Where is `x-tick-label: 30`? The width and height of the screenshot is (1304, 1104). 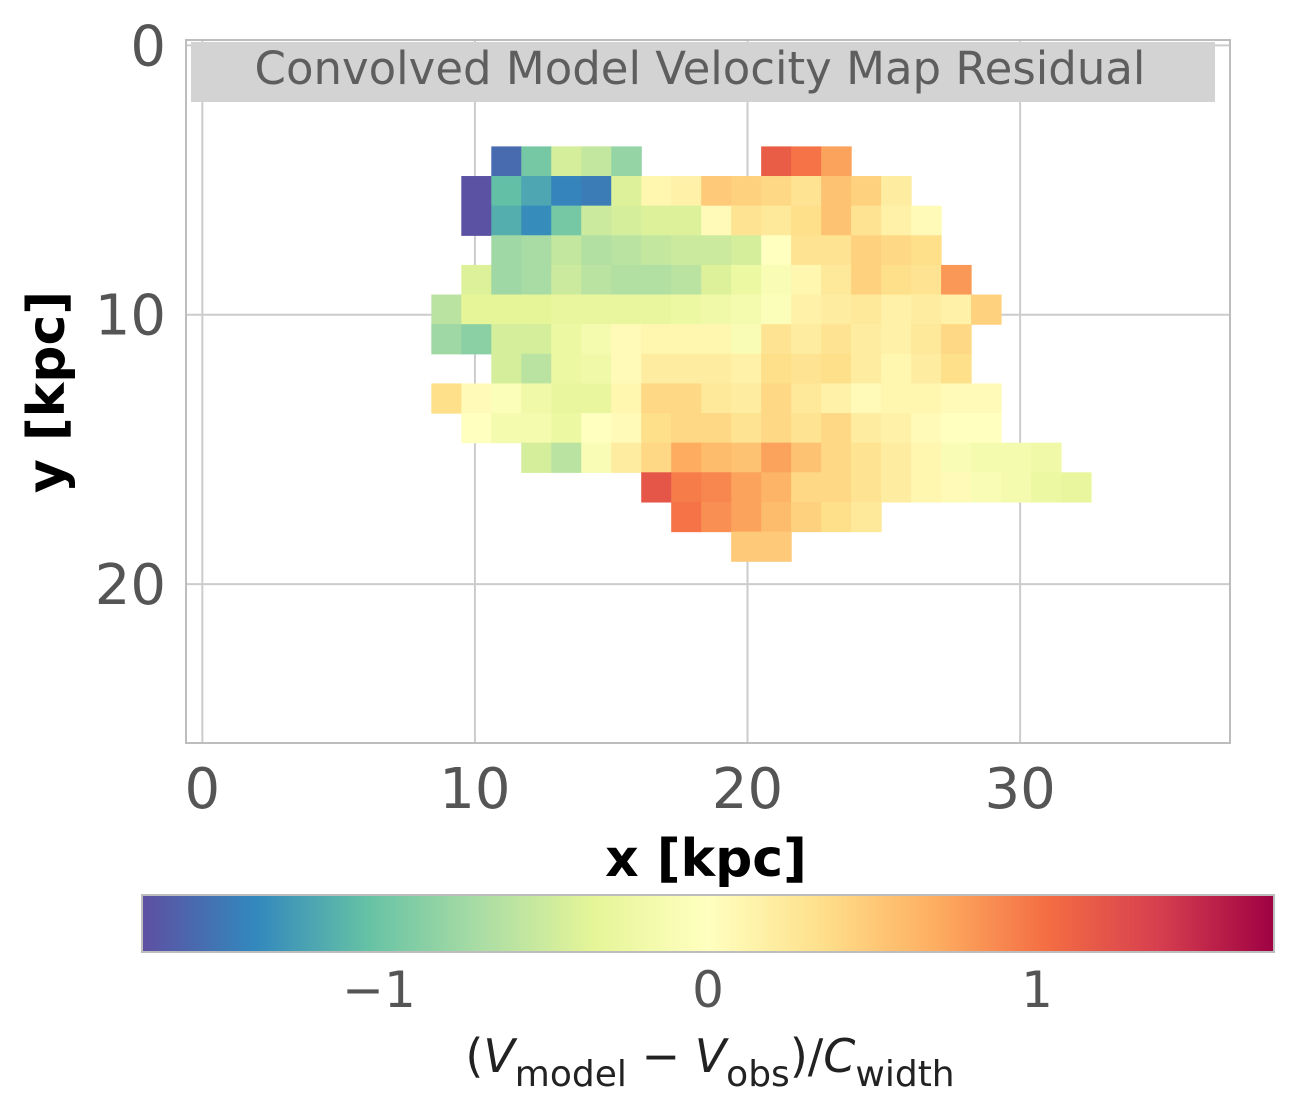
x-tick-label: 30 is located at coordinates (1019, 789).